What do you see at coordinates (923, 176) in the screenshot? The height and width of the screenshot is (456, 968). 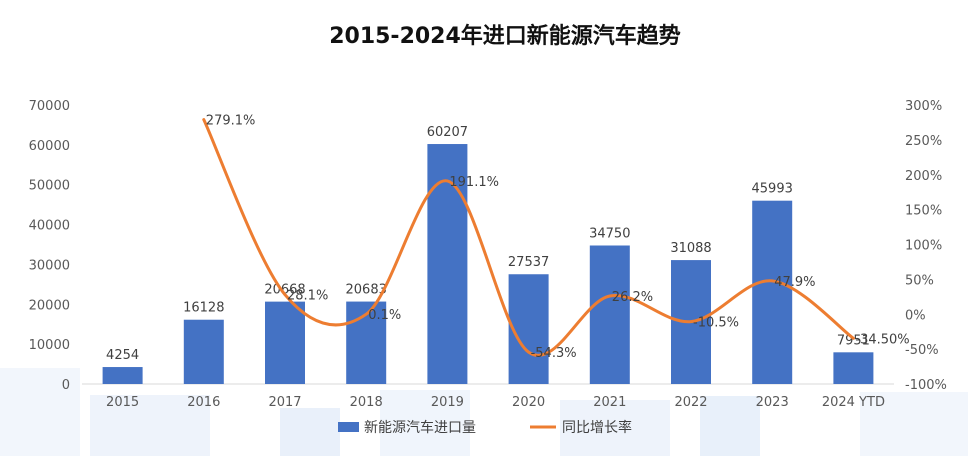 I see `right-axis-tick-label: 200%` at bounding box center [923, 176].